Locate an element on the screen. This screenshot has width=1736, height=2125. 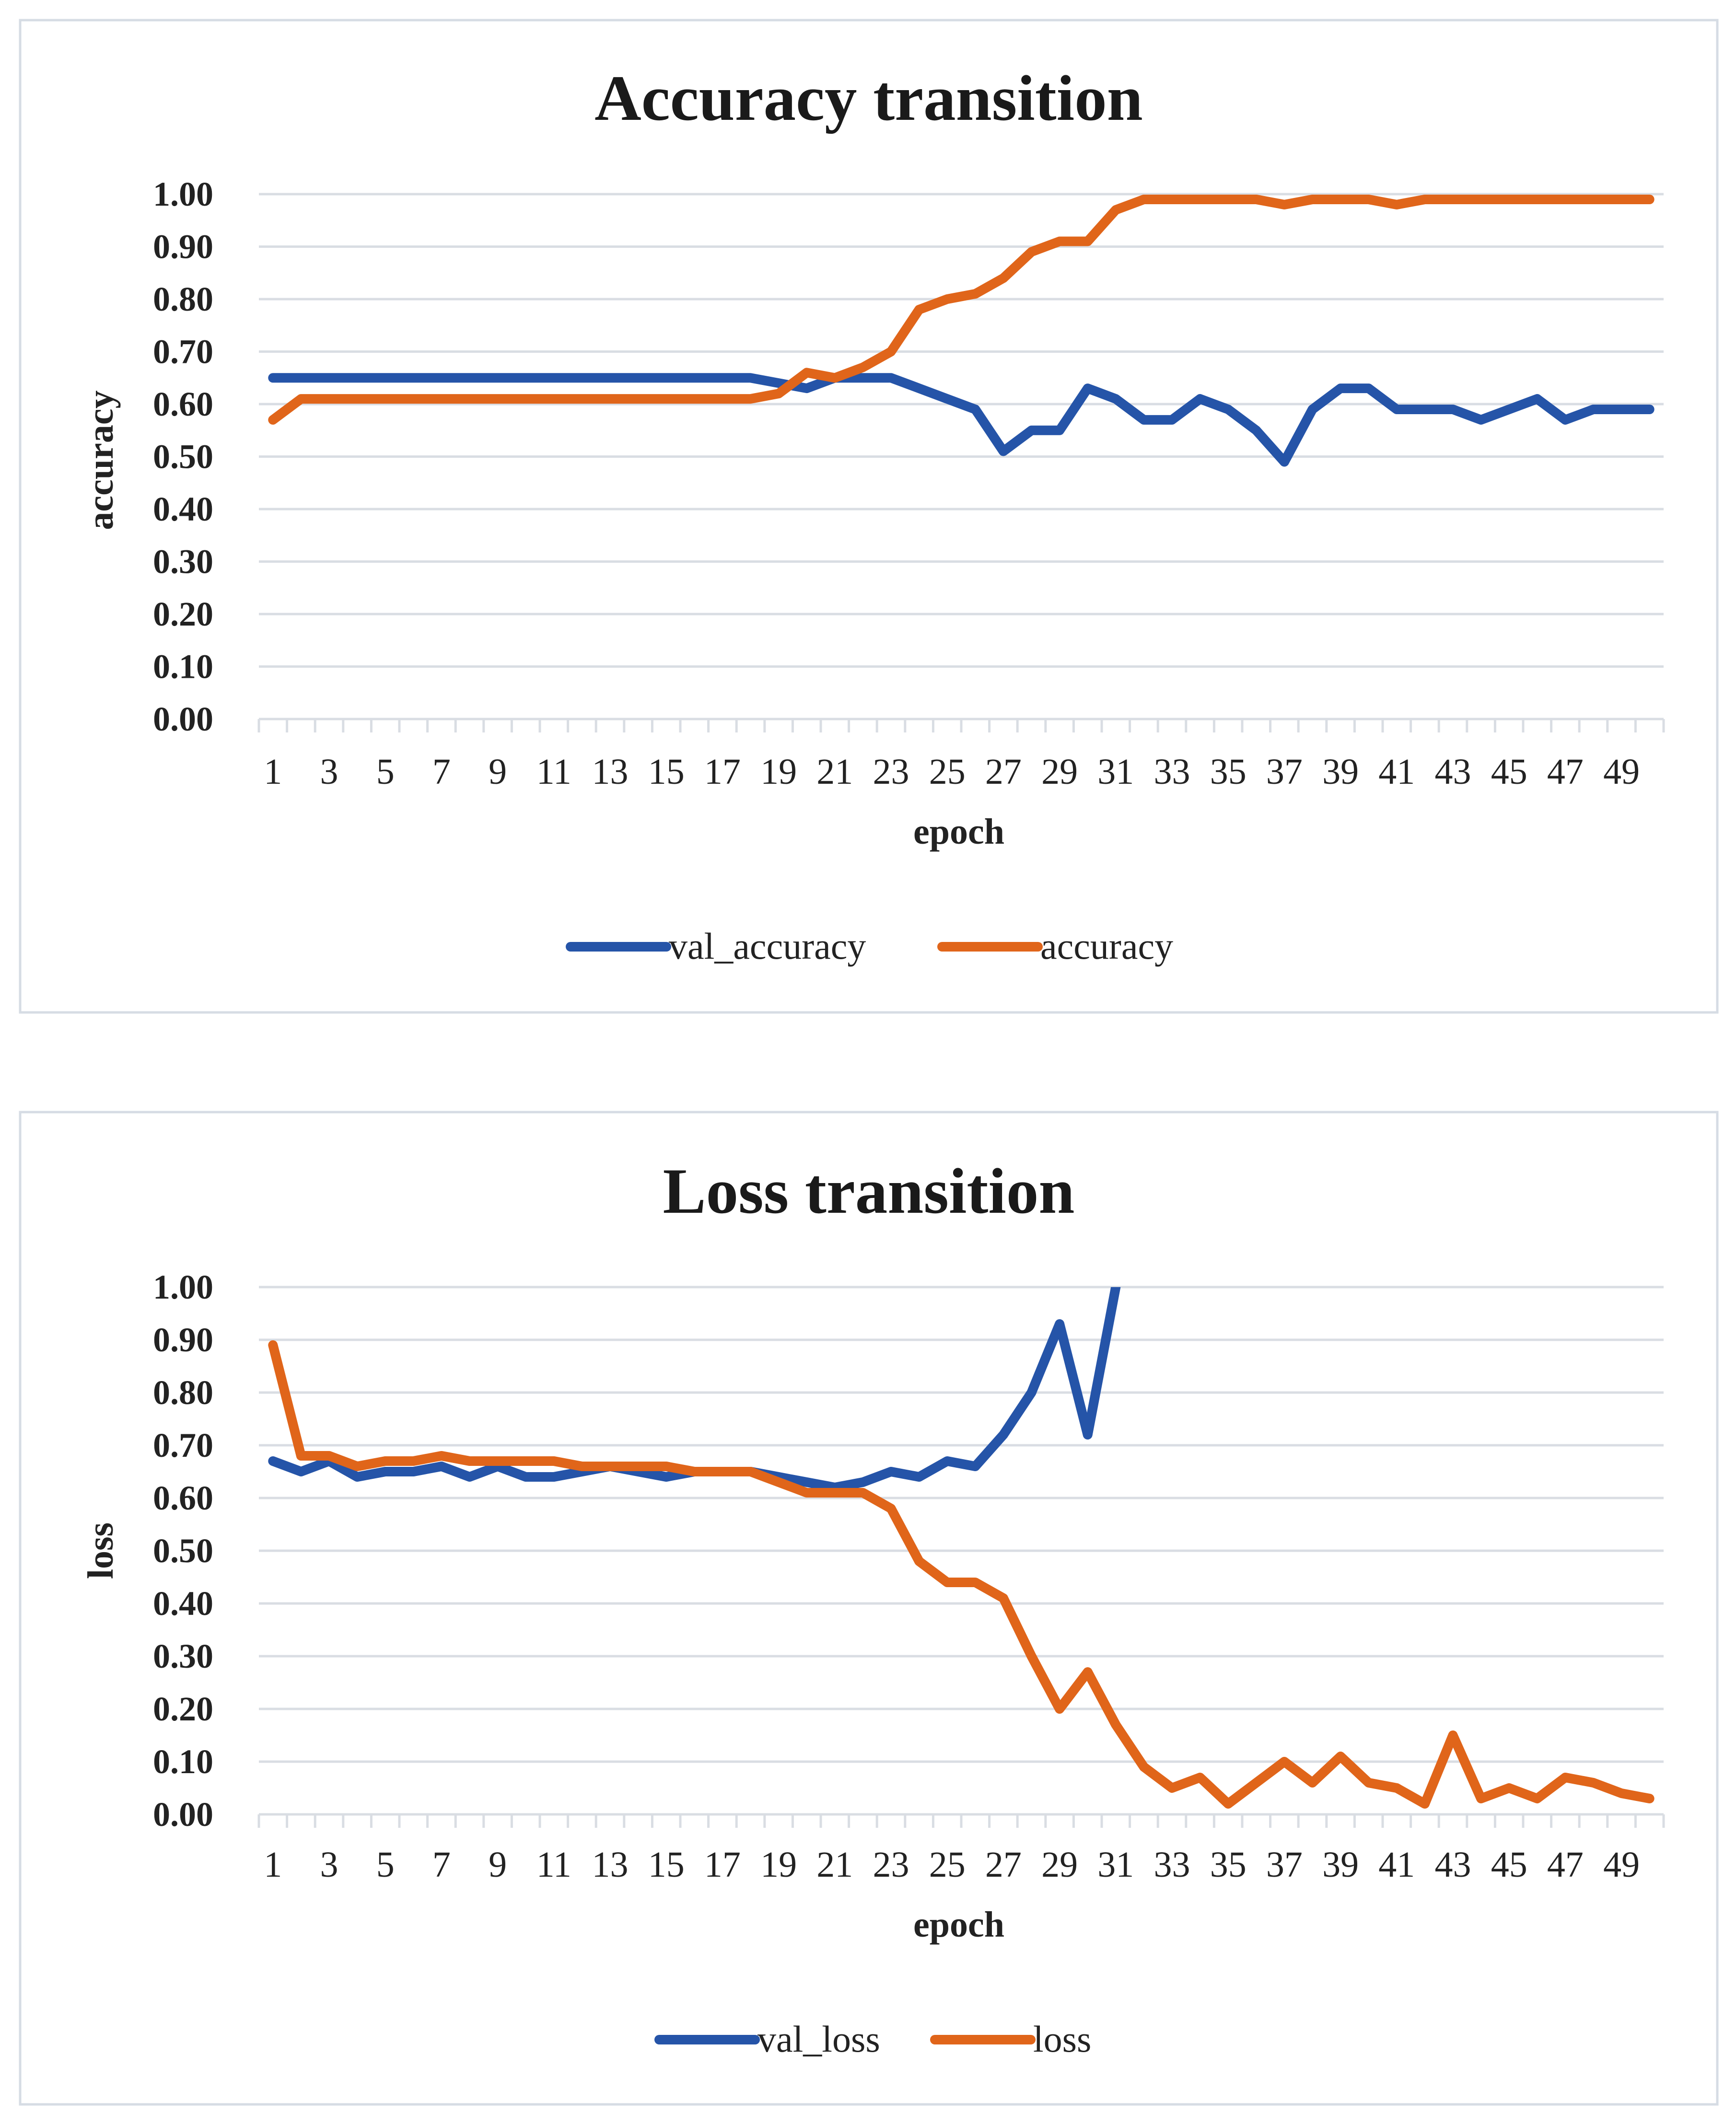
loss-x-tick-label: 31 is located at coordinates (1115, 1865).